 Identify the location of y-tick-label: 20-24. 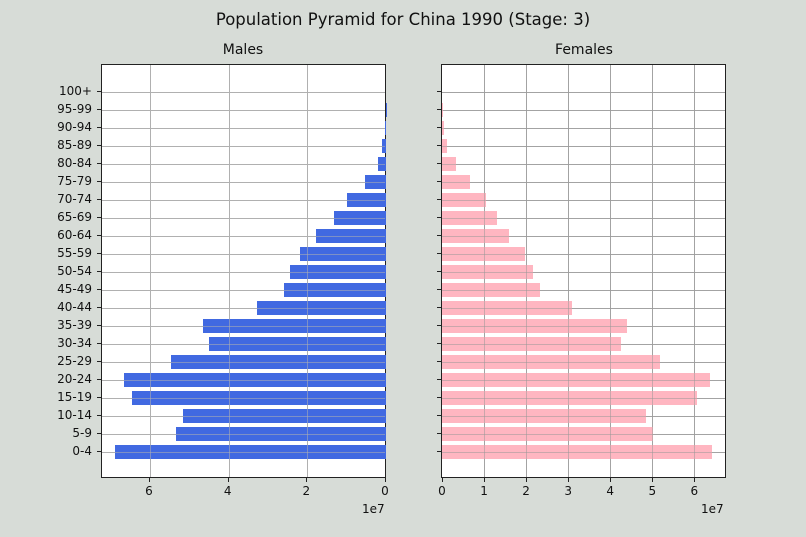
(74, 378).